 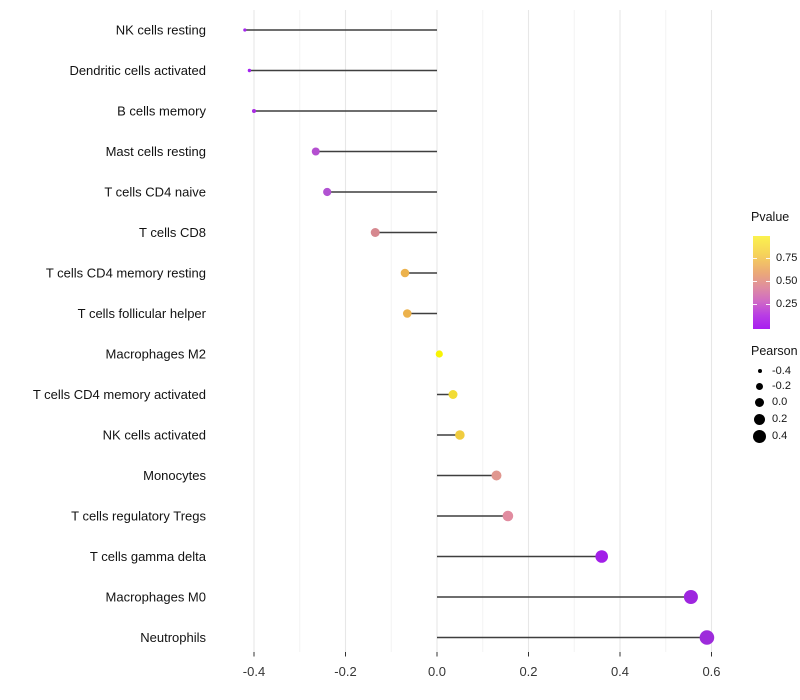 What do you see at coordinates (781, 370) in the screenshot?
I see `pearson-size-label: -0.4` at bounding box center [781, 370].